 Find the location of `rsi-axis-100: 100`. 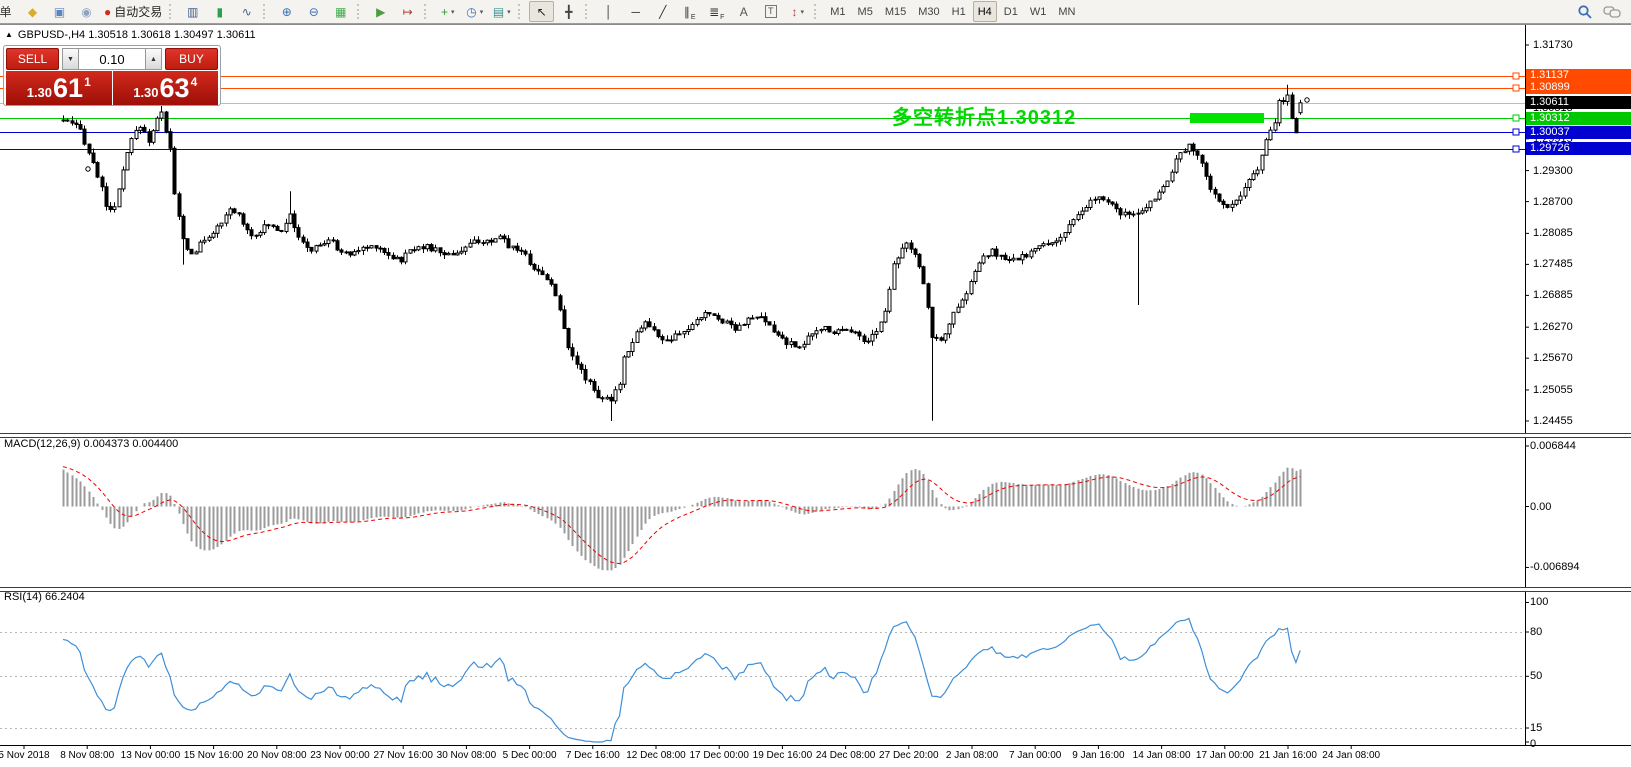

rsi-axis-100: 100 is located at coordinates (1539, 602).